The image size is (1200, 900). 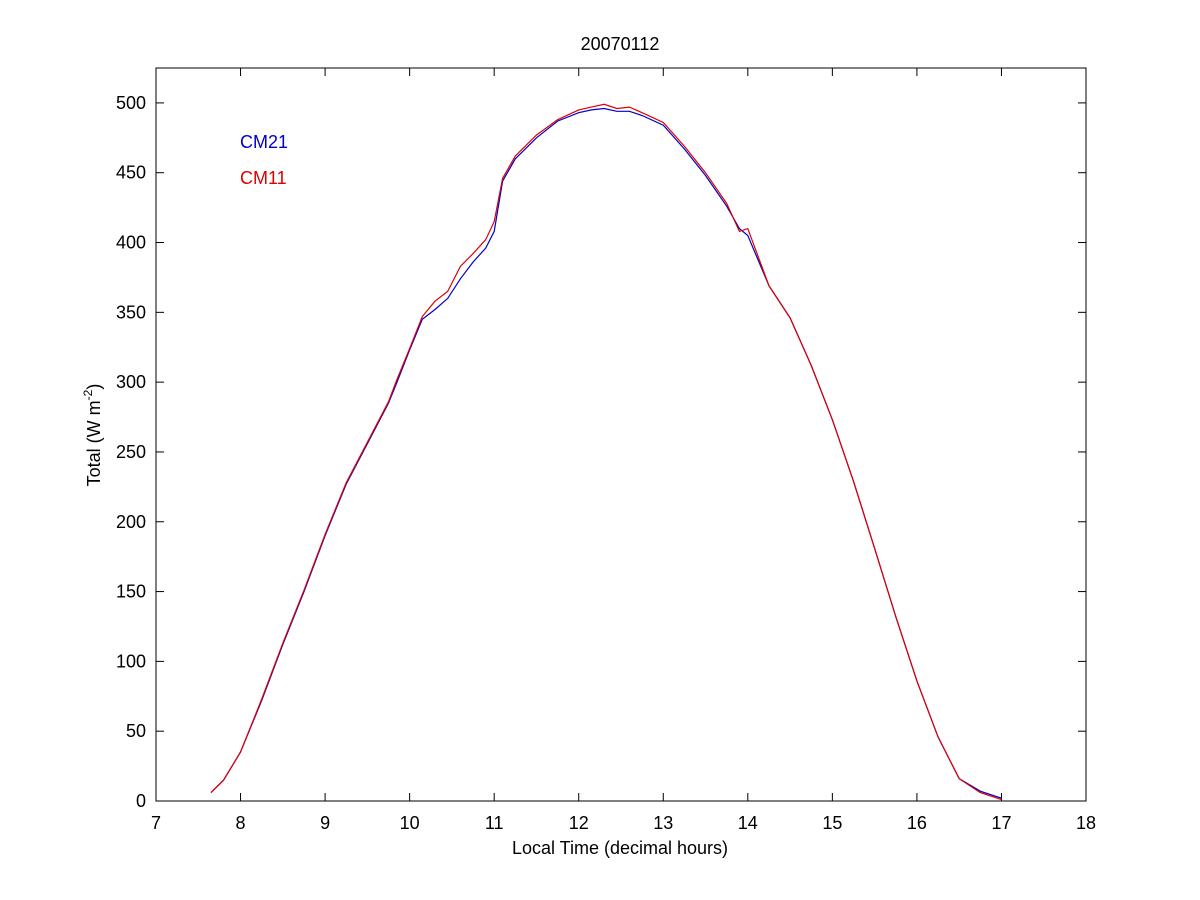 What do you see at coordinates (620, 44) in the screenshot?
I see `chart-title: 20070112` at bounding box center [620, 44].